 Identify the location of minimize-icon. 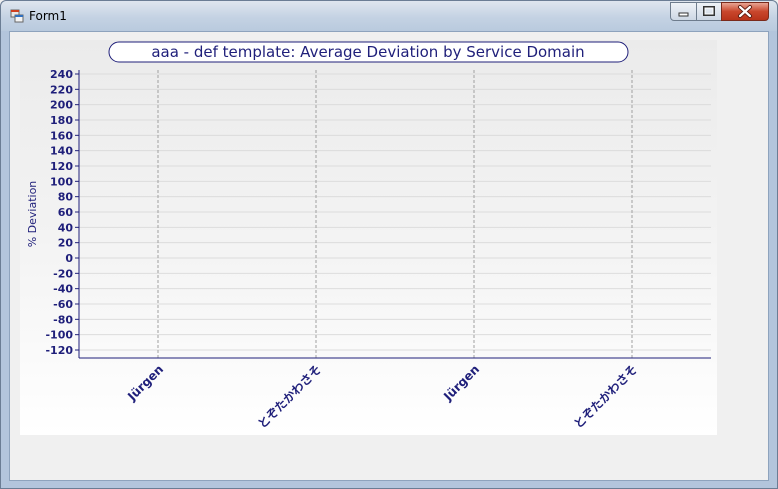
(683, 14).